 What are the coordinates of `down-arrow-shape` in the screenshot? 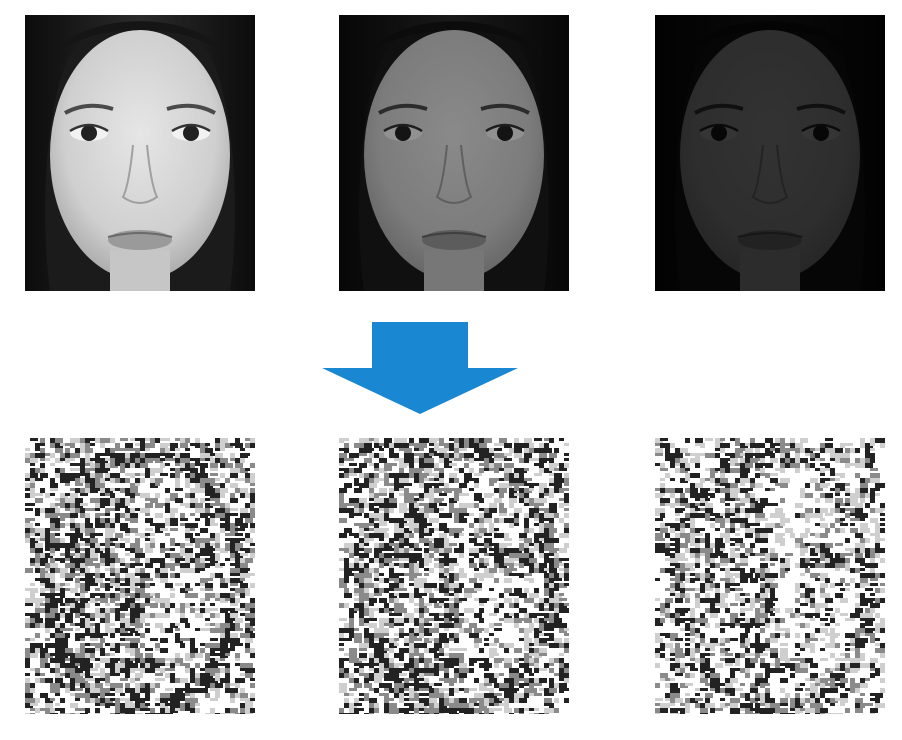 It's located at (420, 368).